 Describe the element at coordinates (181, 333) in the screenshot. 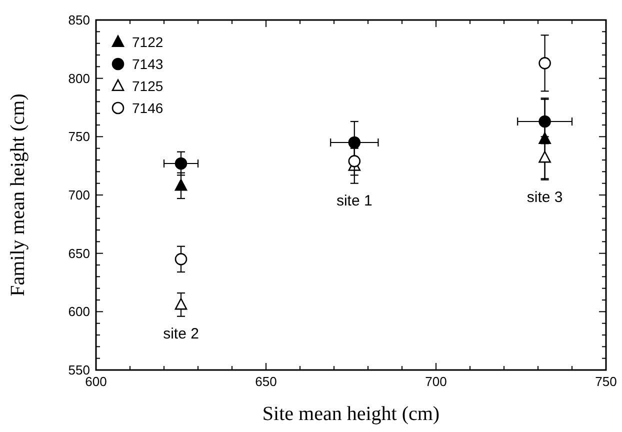

I see `annotation: site 2` at that location.